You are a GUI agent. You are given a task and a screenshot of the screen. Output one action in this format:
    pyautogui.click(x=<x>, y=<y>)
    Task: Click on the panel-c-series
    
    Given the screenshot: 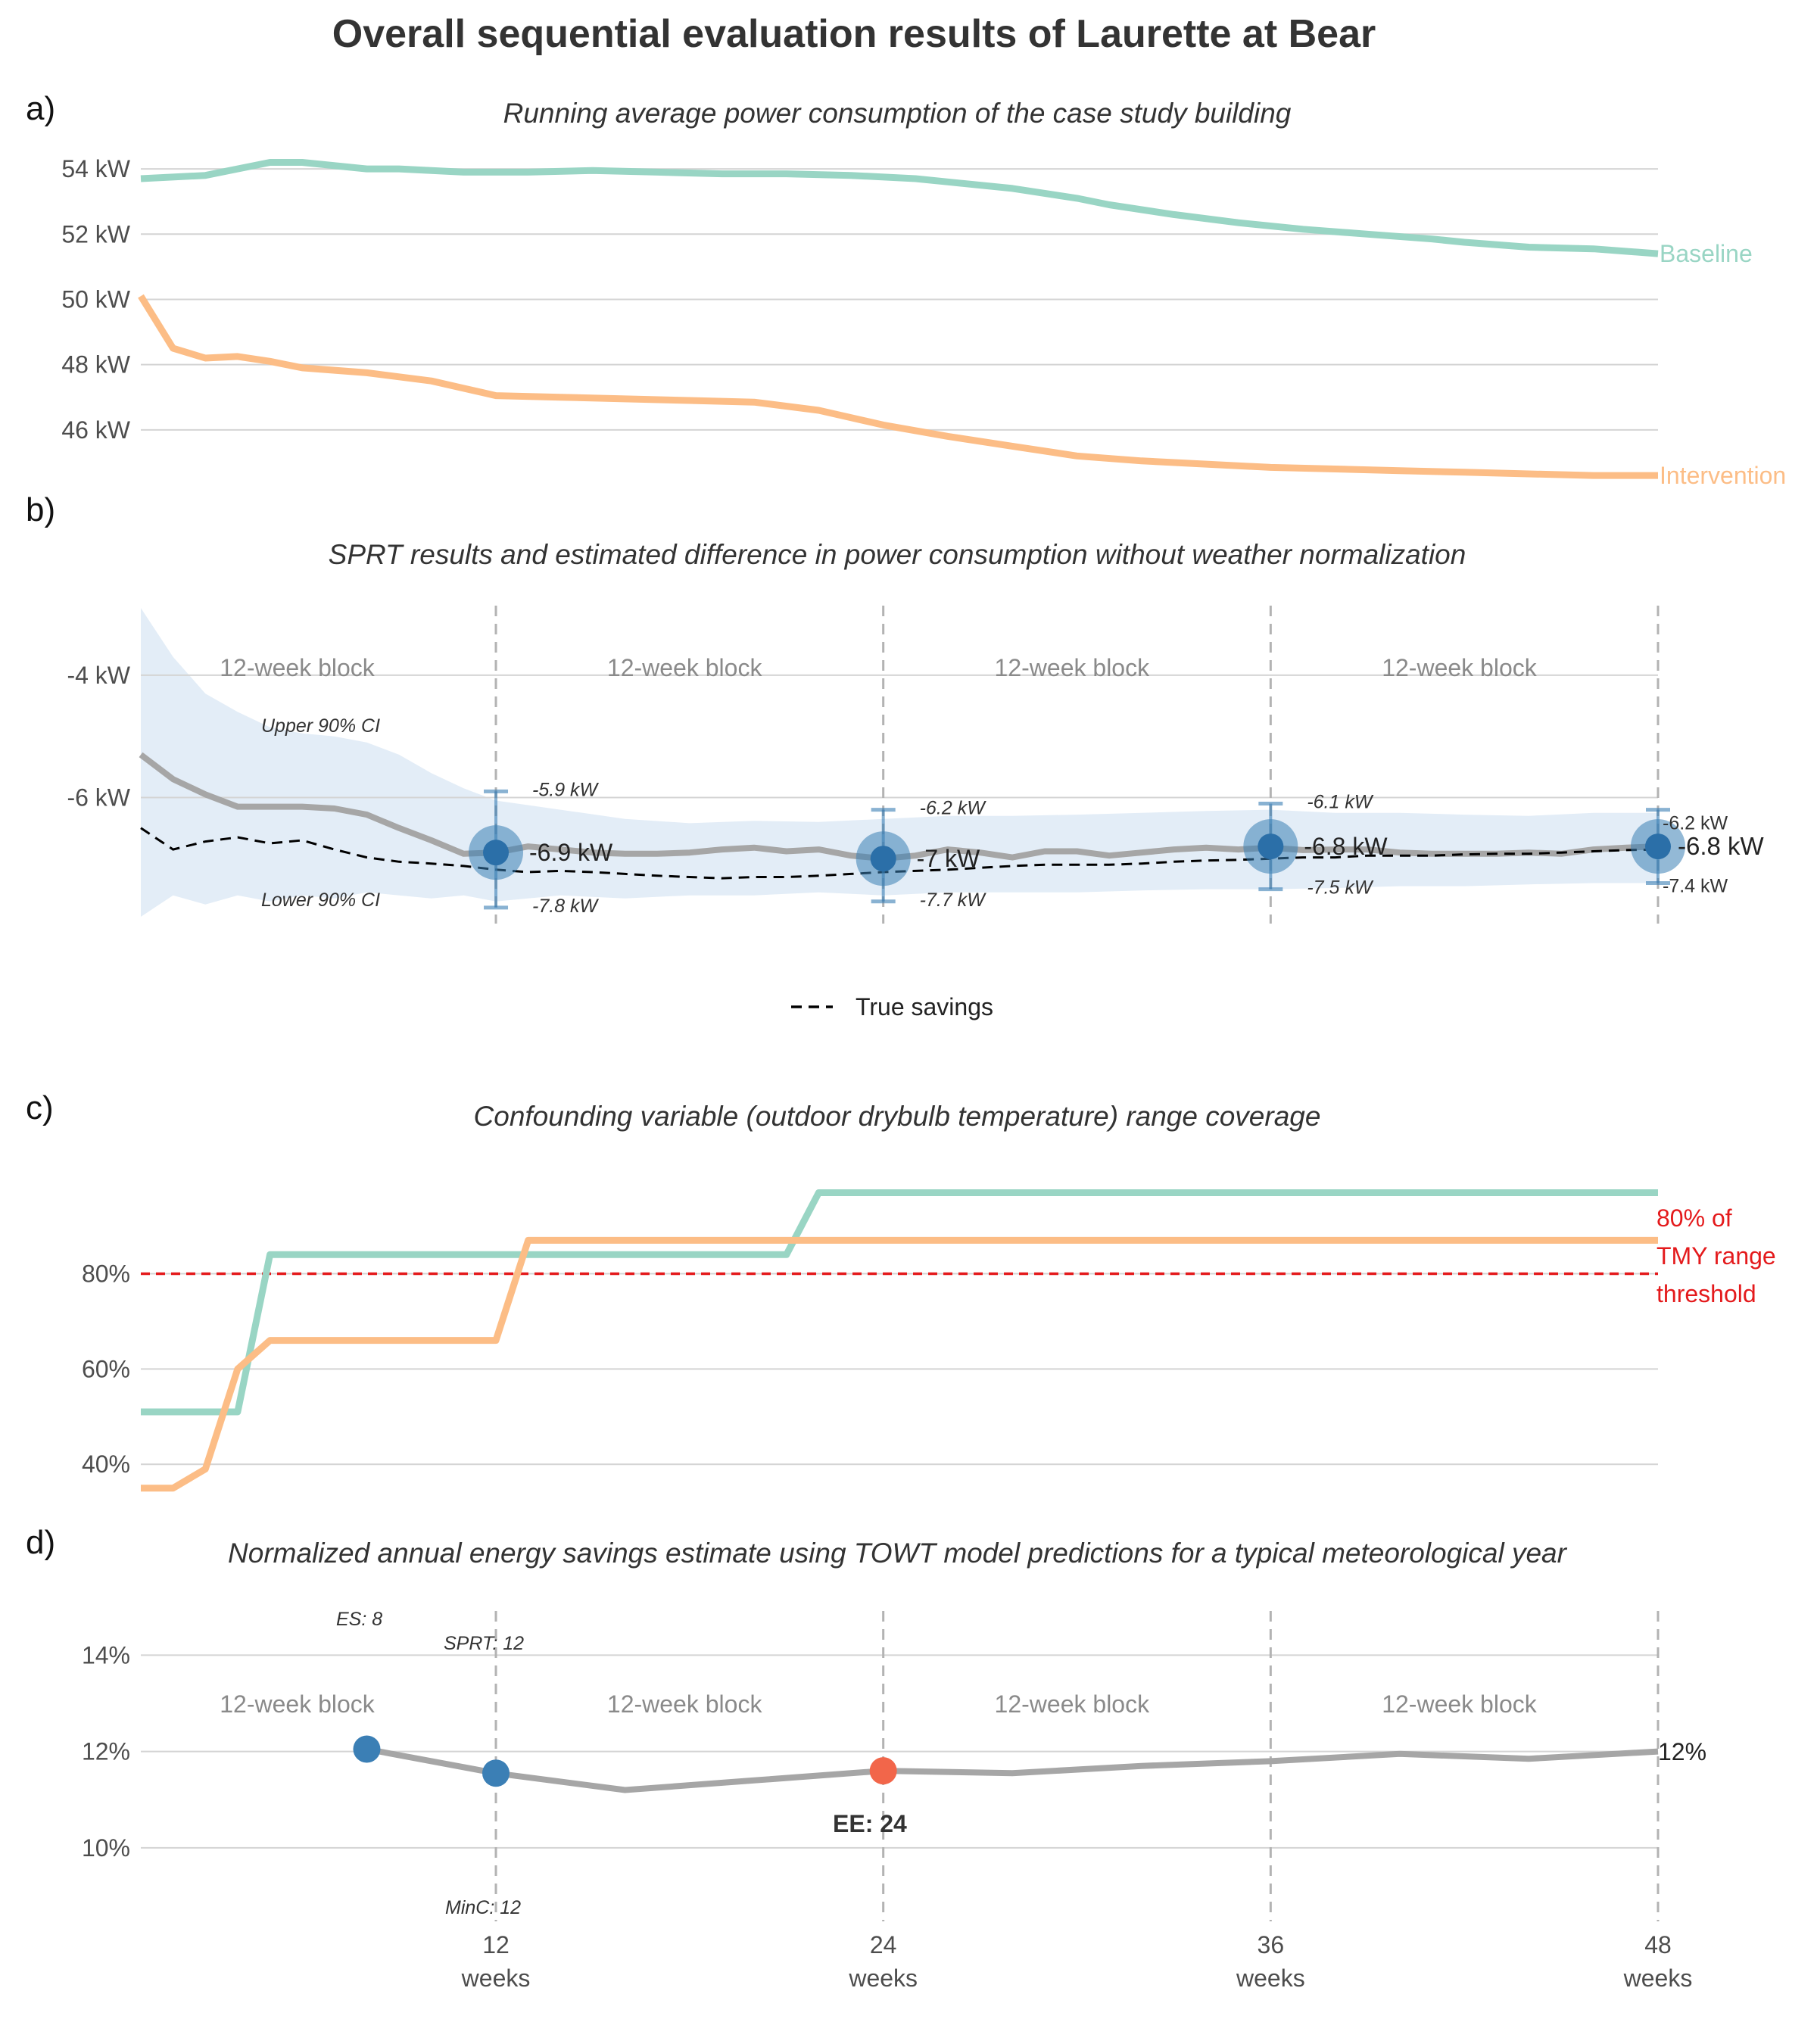 What is the action you would take?
    pyautogui.click(x=899, y=1340)
    